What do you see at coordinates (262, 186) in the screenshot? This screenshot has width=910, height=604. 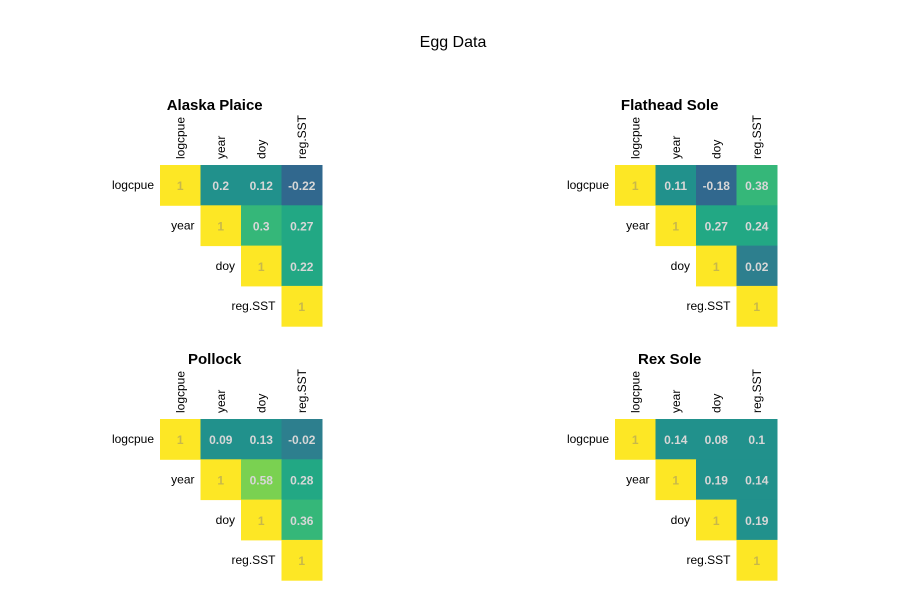 I see `cell-value-label: 0.12` at bounding box center [262, 186].